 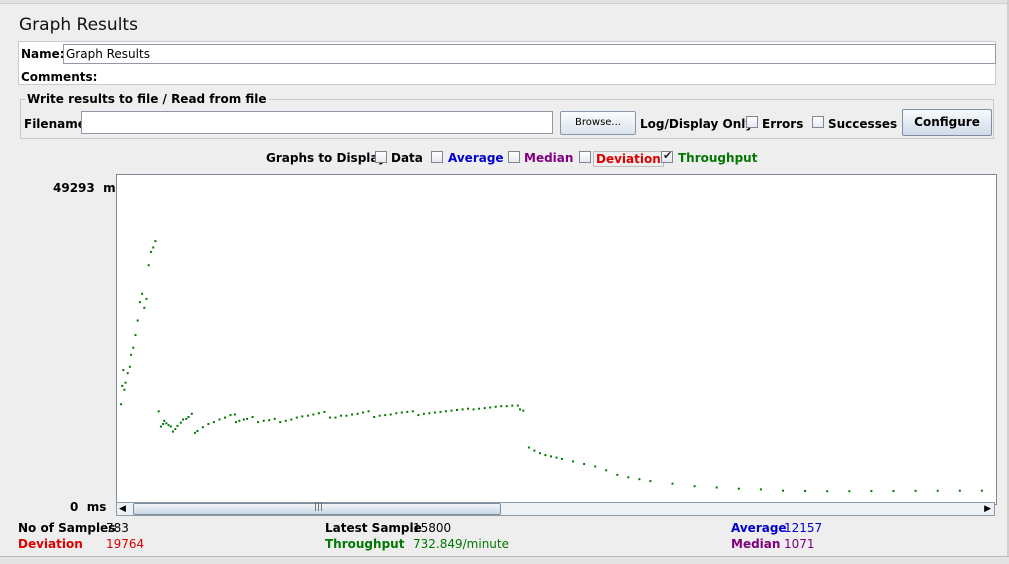 What do you see at coordinates (437, 157) in the screenshot?
I see `average-checkbox` at bounding box center [437, 157].